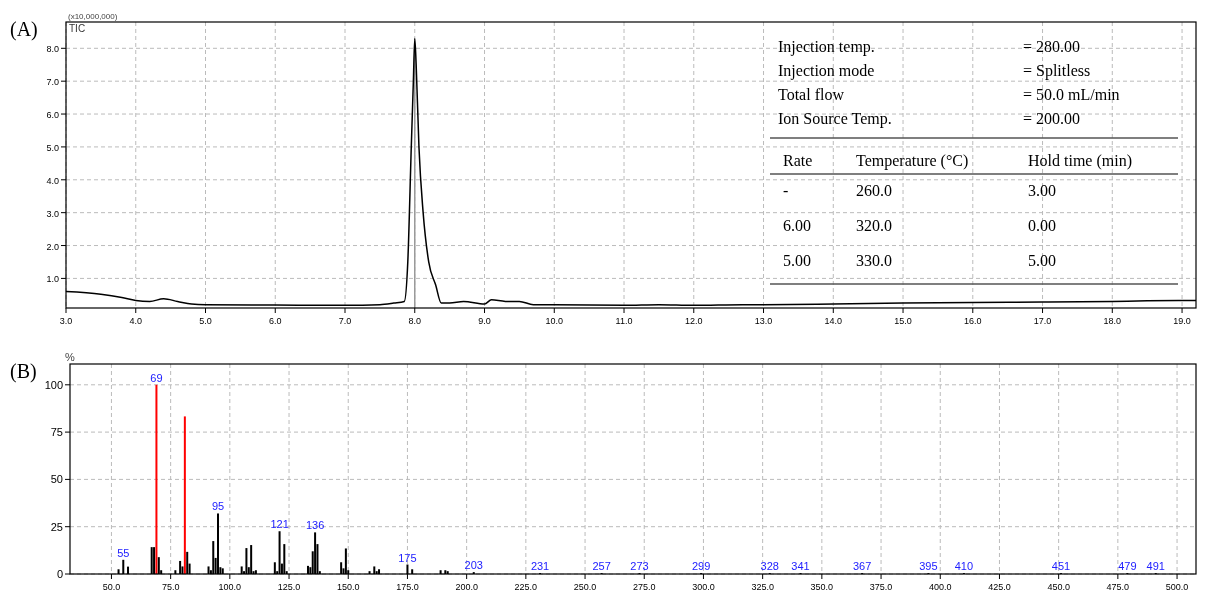  What do you see at coordinates (66, 321) in the screenshot?
I see `x-tick-label: 3.0` at bounding box center [66, 321].